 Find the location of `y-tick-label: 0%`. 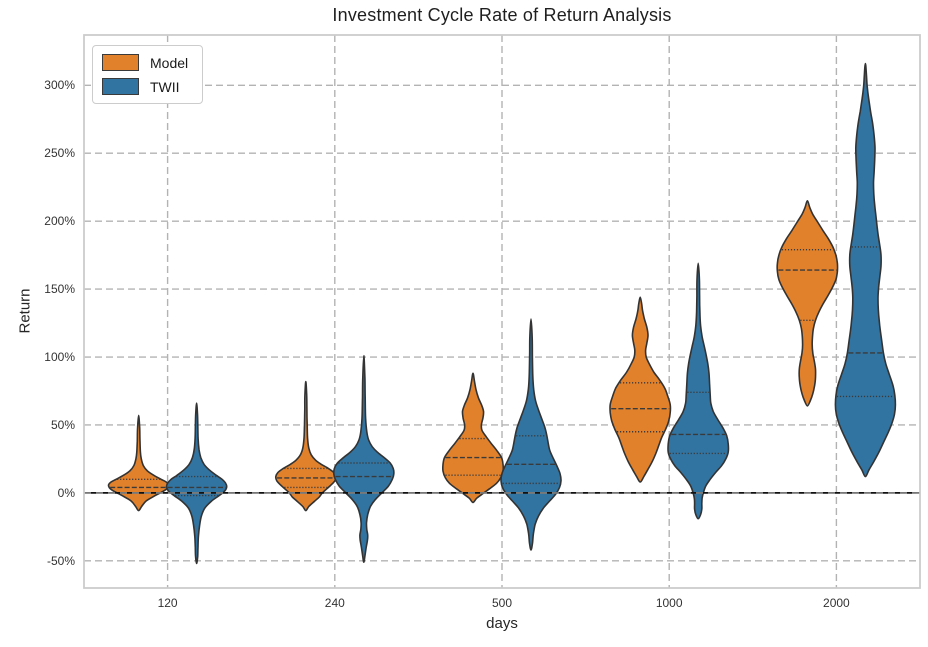

y-tick-label: 0% is located at coordinates (66, 492).